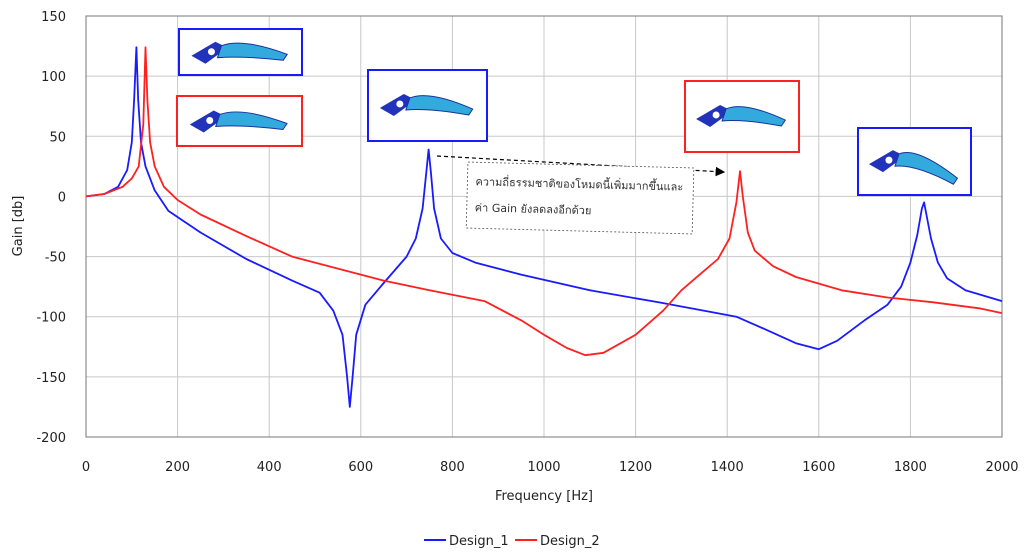 The width and height of the screenshot is (1024, 554). I want to click on y-tick-label: -100, so click(51, 318).